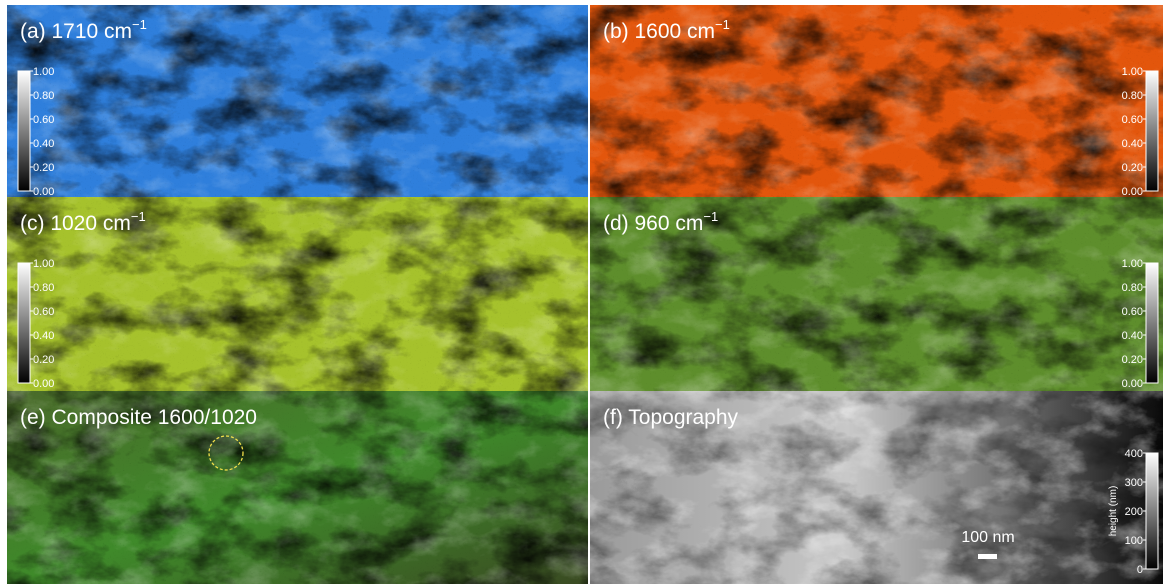 This screenshot has height=586, width=1169. Describe the element at coordinates (1134, 541) in the screenshot. I see `colorbar-tick-label: 100` at that location.